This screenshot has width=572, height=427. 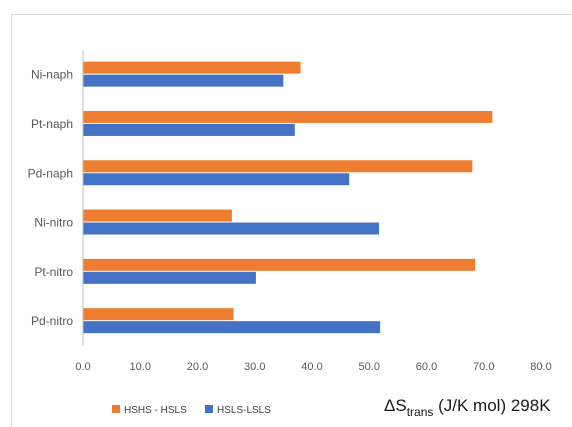 What do you see at coordinates (192, 67) in the screenshot?
I see `bar-ni-naph-hshs-hsls` at bounding box center [192, 67].